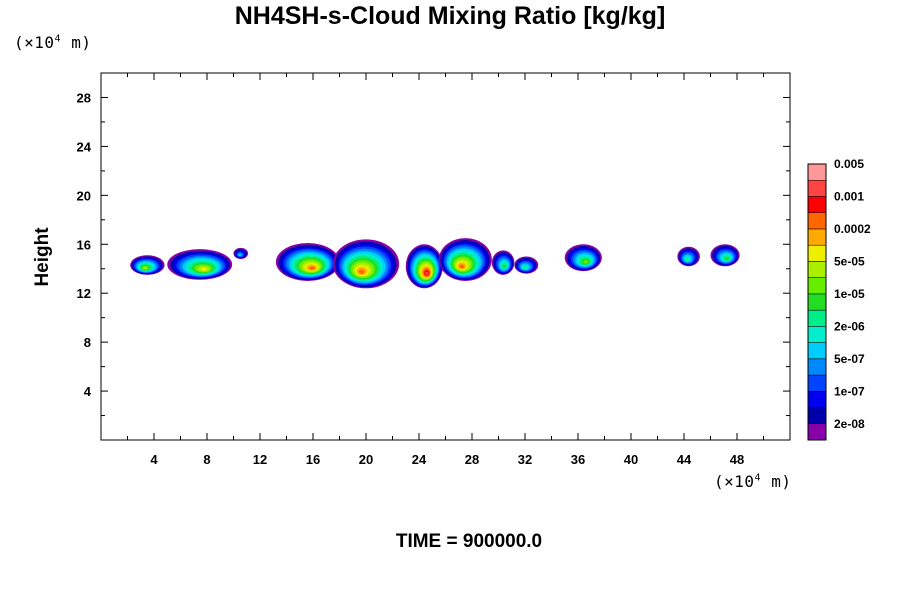 This screenshot has width=900, height=600. Describe the element at coordinates (84, 244) in the screenshot. I see `y-tick-label: 16` at that location.